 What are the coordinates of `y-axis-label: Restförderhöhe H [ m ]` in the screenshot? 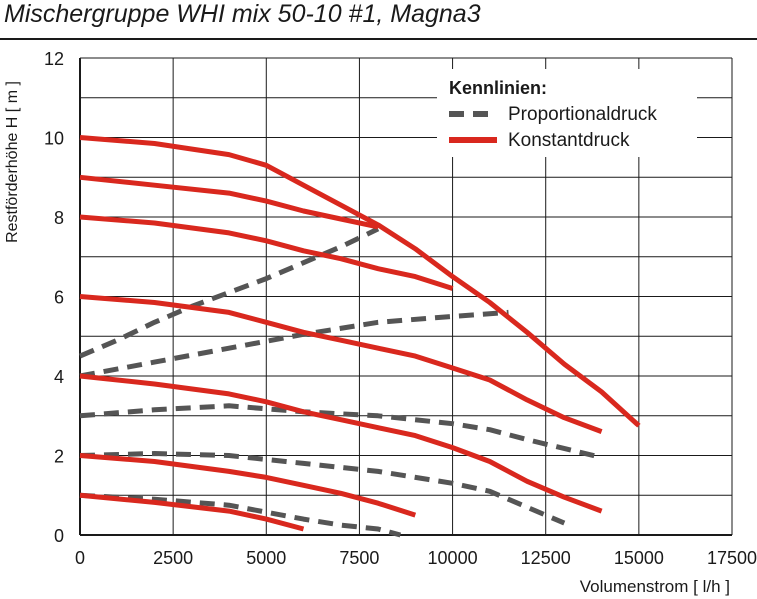 It's located at (12, 162).